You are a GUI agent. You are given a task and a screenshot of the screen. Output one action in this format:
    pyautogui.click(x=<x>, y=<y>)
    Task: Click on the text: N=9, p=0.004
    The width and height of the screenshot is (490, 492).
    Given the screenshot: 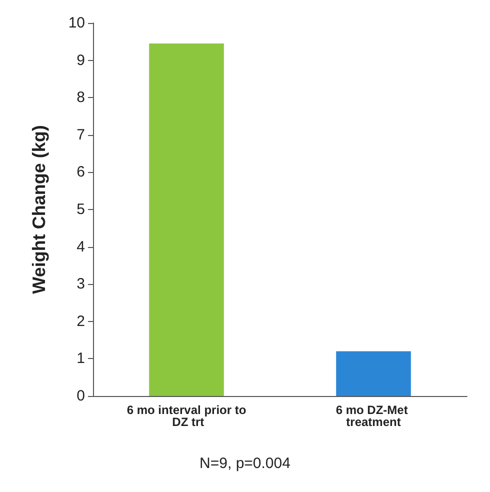 What is the action you would take?
    pyautogui.click(x=245, y=463)
    